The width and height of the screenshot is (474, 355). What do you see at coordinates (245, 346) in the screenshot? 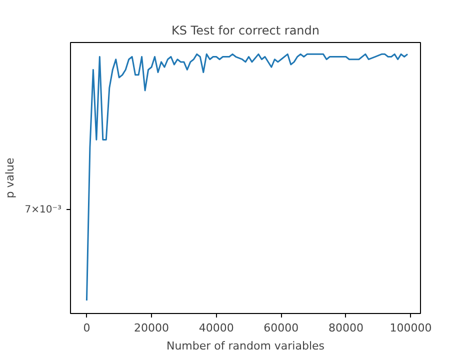
I see `x-axis-title: Number of random variables` at bounding box center [245, 346].